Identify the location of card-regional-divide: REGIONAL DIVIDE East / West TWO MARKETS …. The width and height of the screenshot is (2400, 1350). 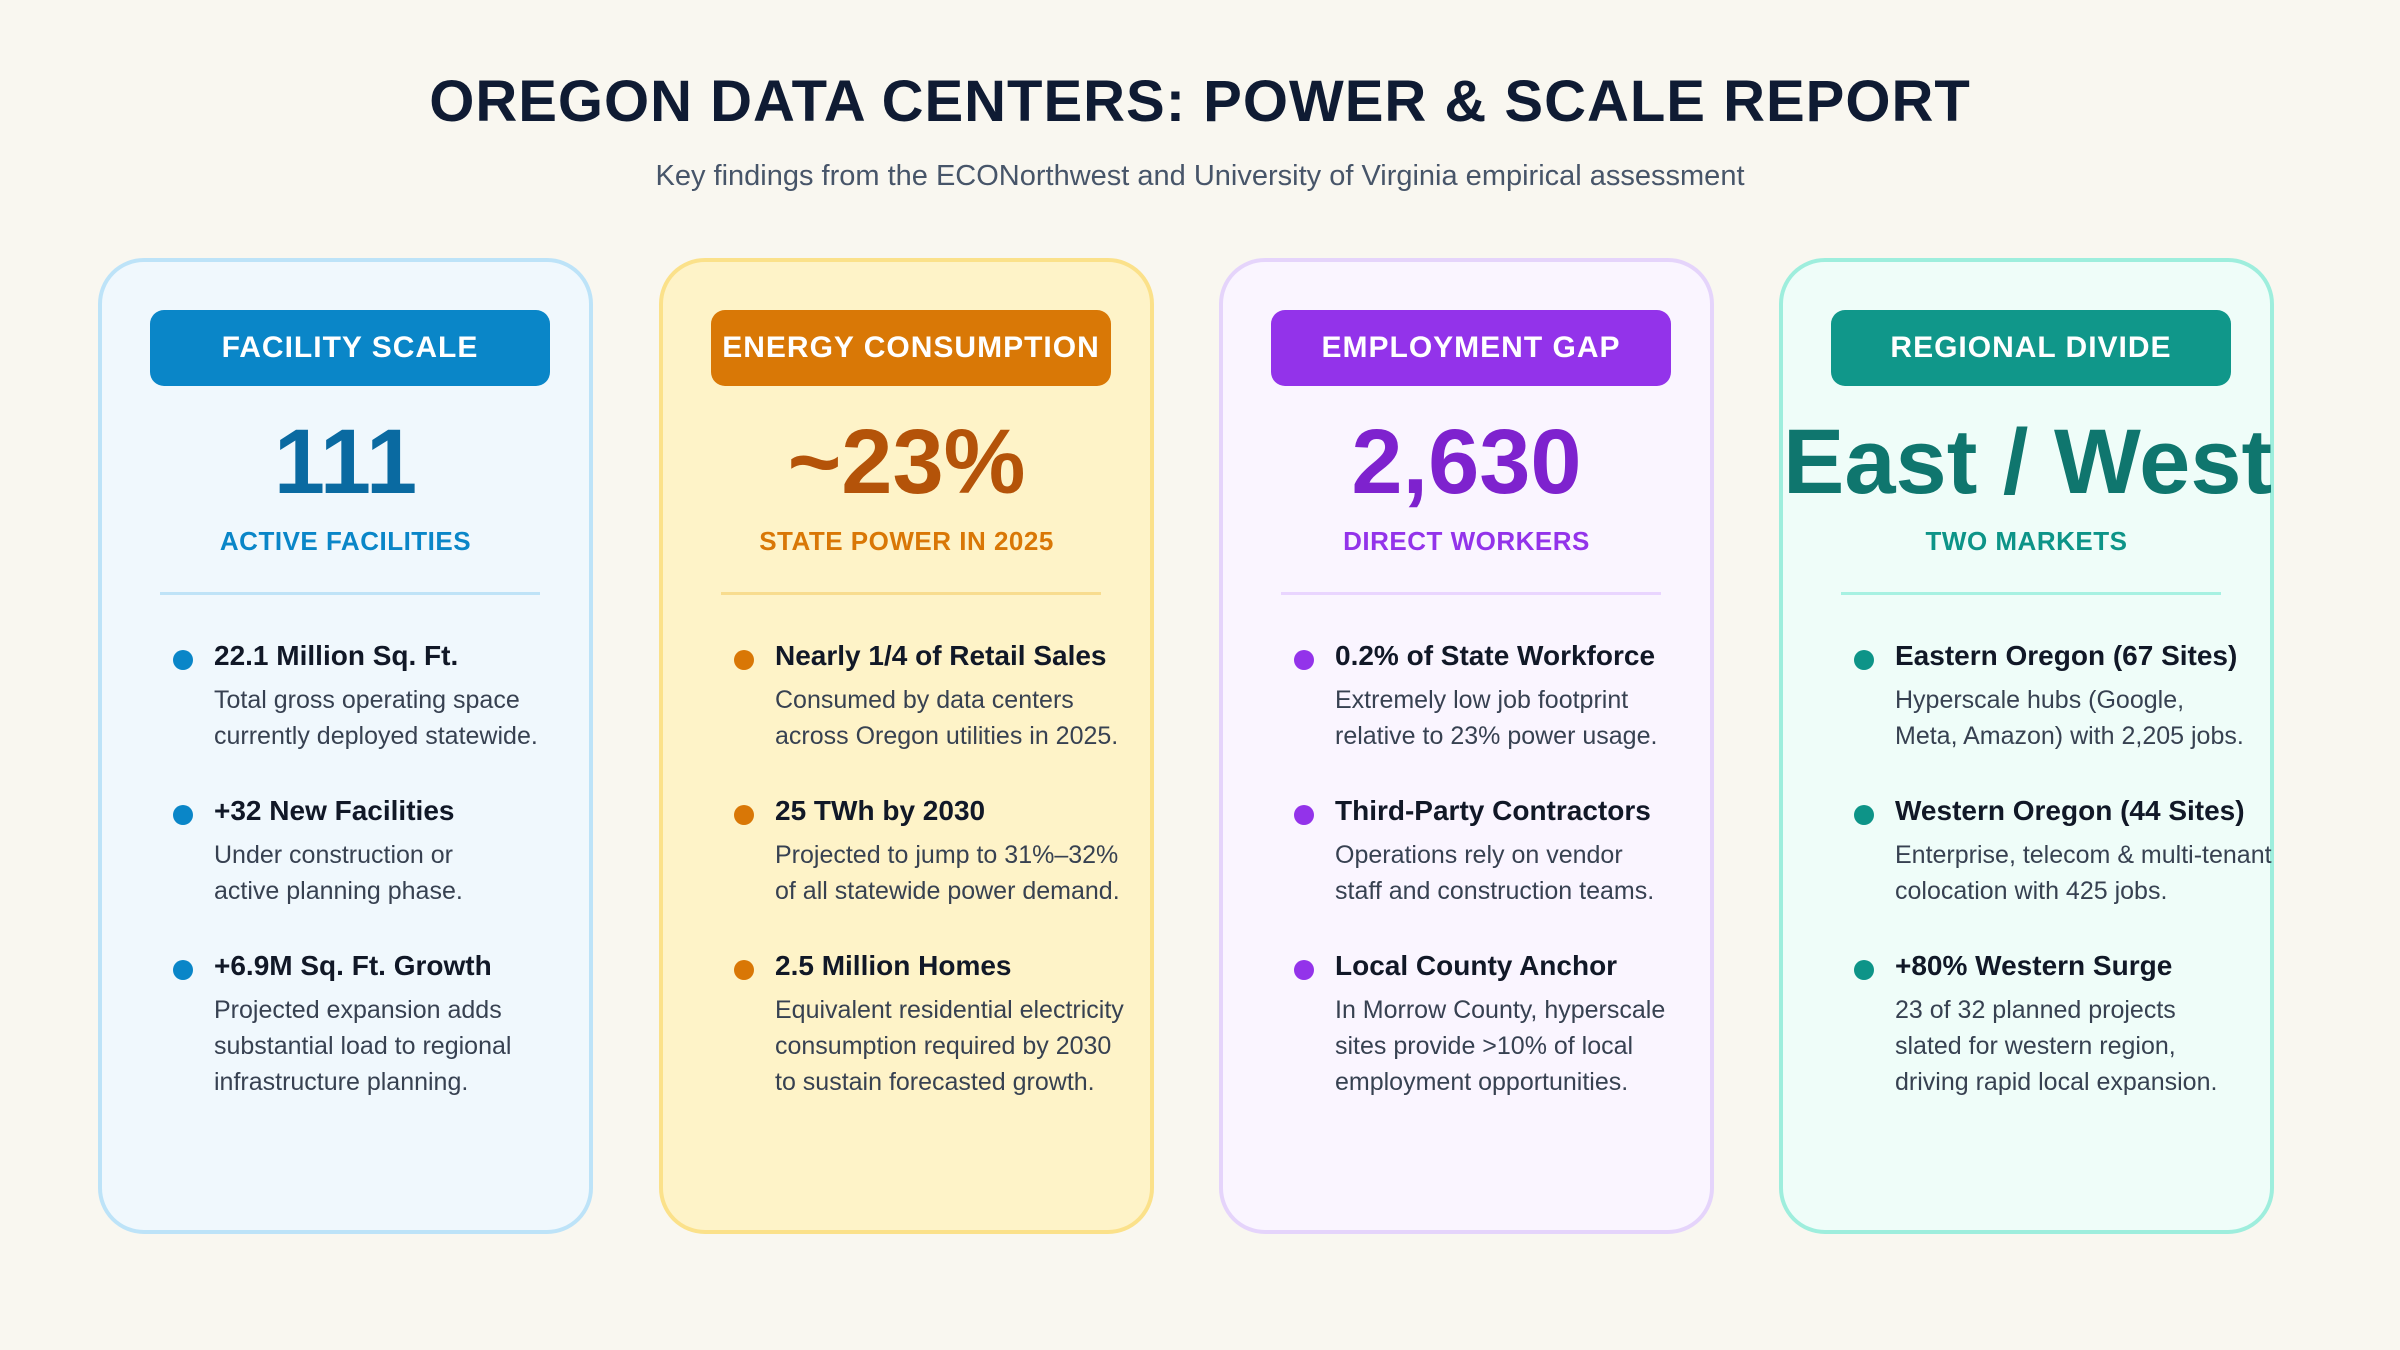
(2026, 746).